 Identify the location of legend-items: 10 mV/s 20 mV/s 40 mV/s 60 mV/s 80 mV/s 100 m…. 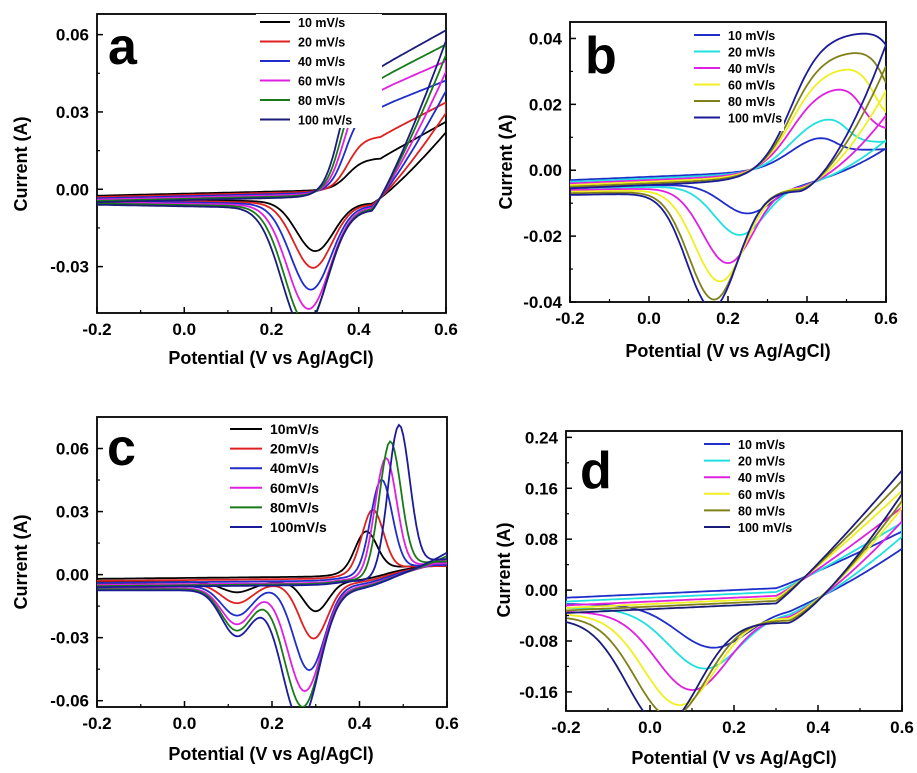
(748, 486).